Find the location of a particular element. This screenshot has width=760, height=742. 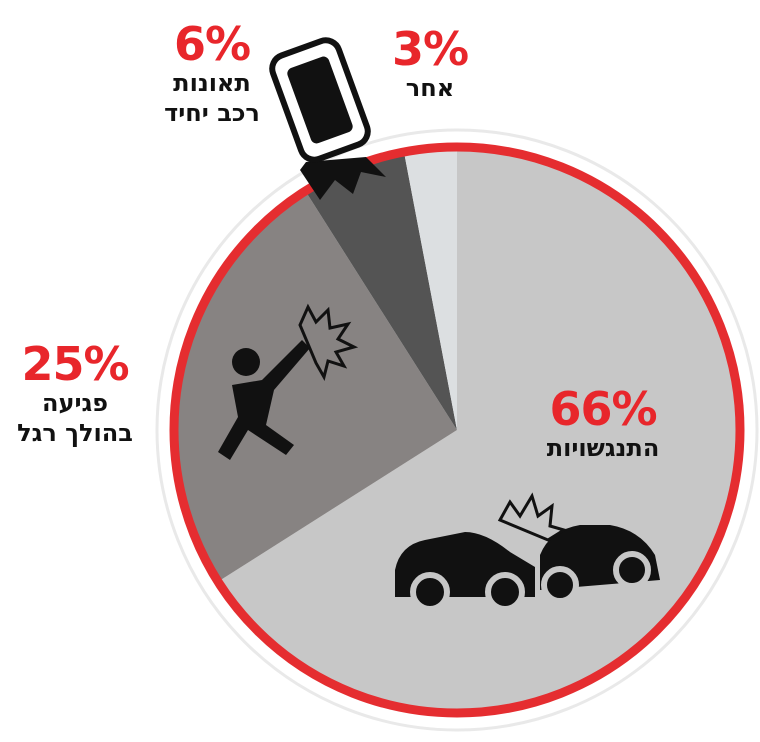

slice-label: 66% התנגשויות is located at coordinates (603, 424).